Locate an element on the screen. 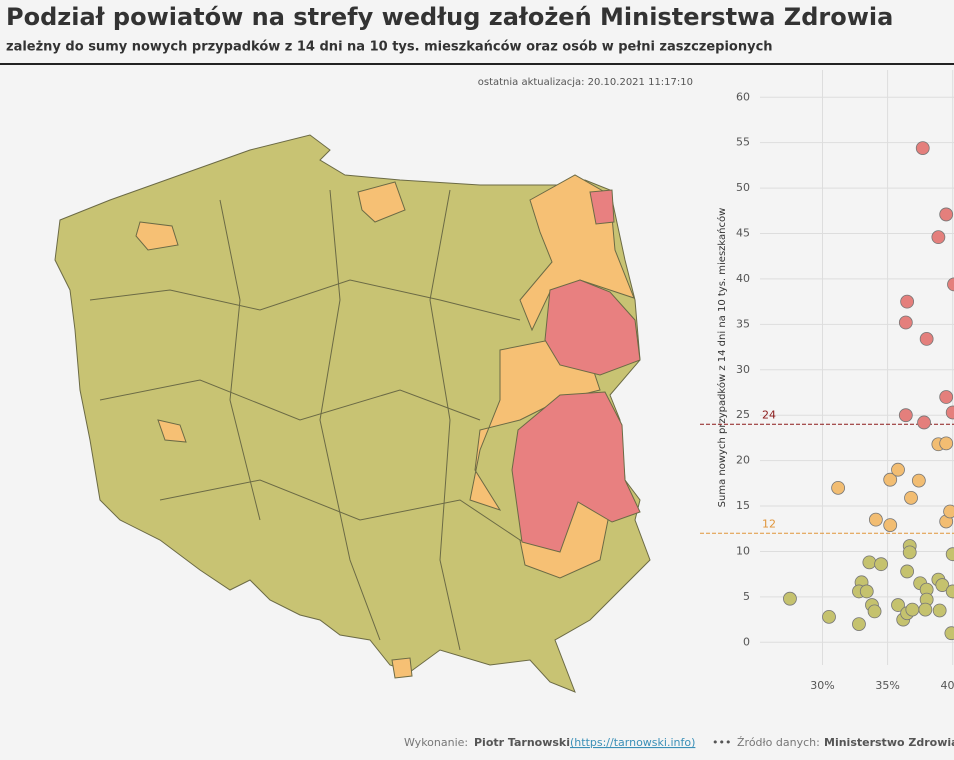 The image size is (954, 760). reference-label: 12 is located at coordinates (769, 523).